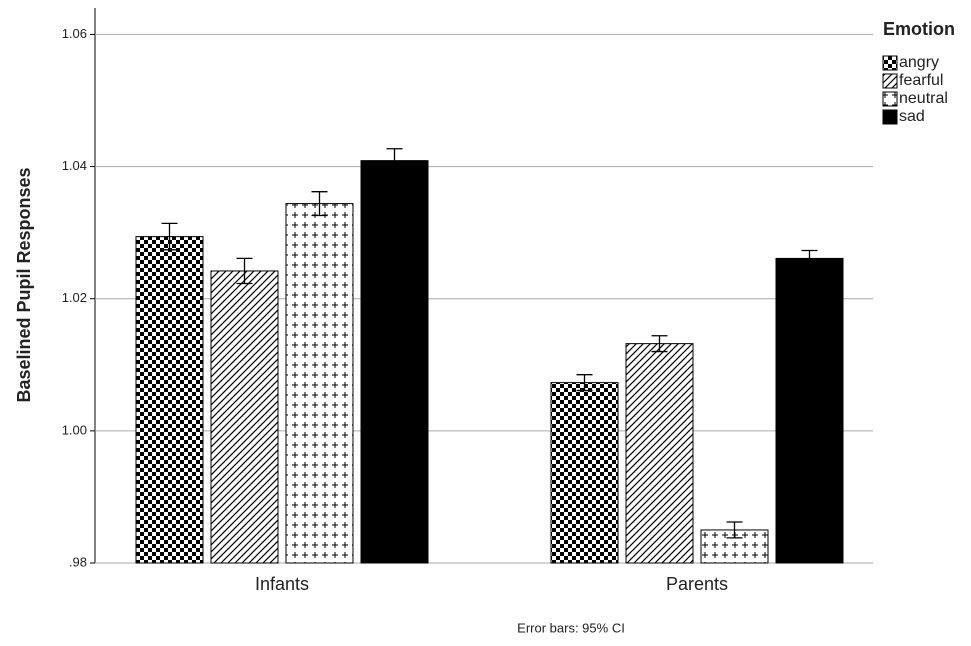 Image resolution: width=971 pixels, height=646 pixels. What do you see at coordinates (919, 29) in the screenshot?
I see `legend-title: Emotion` at bounding box center [919, 29].